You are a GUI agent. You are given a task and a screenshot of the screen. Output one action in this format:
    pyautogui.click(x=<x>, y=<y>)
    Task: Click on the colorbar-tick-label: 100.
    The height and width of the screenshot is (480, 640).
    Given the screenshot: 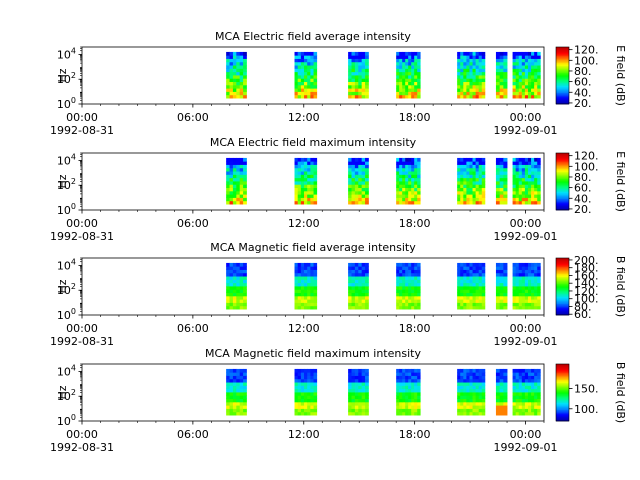 What is the action you would take?
    pyautogui.click(x=586, y=60)
    